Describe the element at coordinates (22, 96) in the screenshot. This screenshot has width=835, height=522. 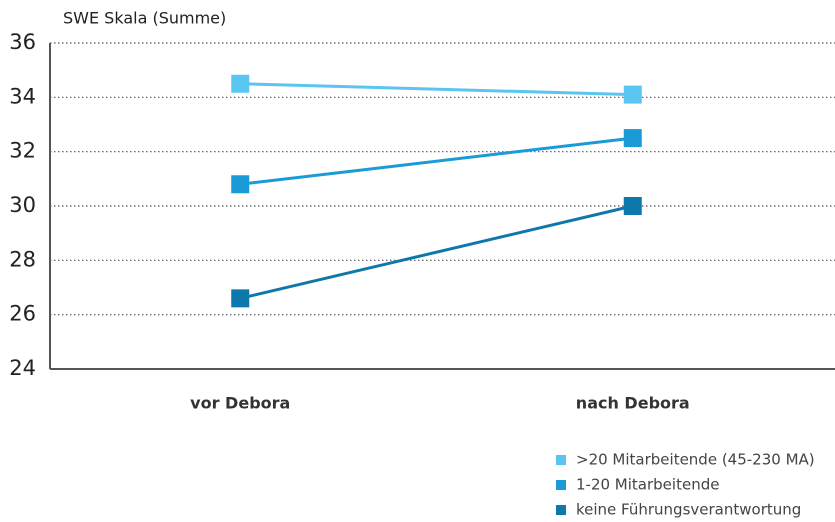
I see `y-tick-label: 34` at that location.